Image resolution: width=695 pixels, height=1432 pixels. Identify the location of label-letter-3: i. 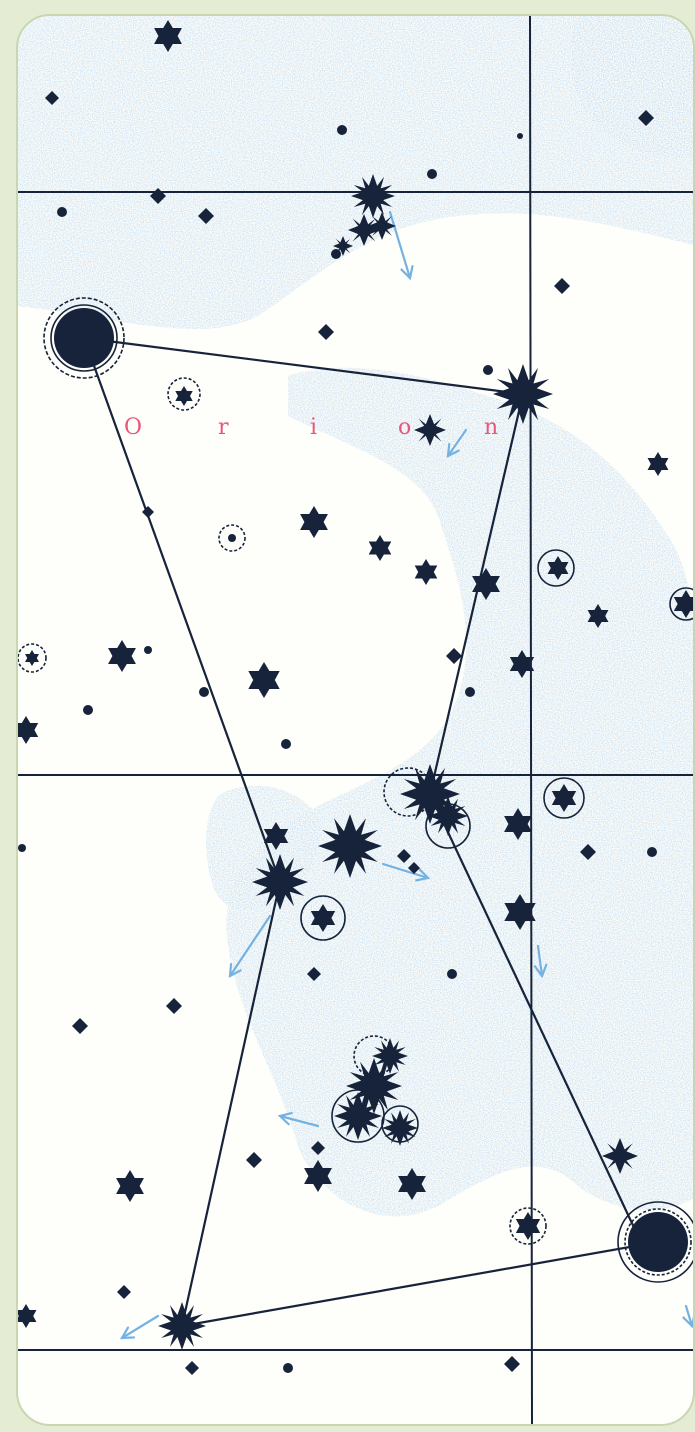
(313, 427).